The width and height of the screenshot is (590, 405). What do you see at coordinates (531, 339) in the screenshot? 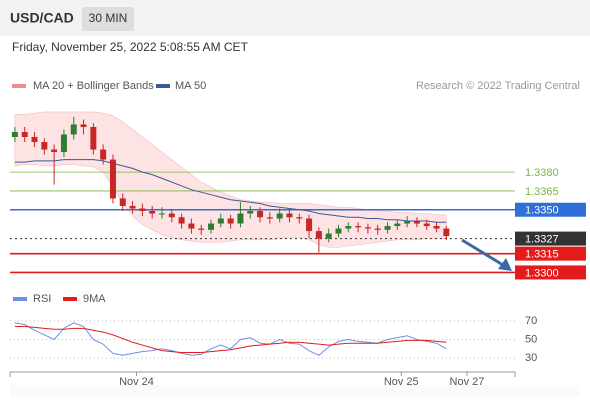
I see `y-tick-label: 50` at bounding box center [531, 339].